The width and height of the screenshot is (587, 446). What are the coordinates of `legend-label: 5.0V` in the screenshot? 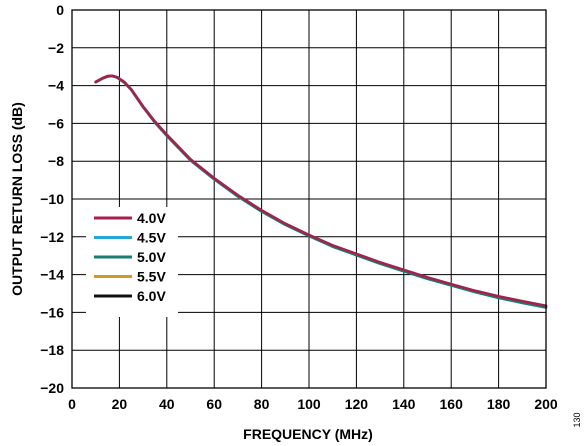 It's located at (151, 257).